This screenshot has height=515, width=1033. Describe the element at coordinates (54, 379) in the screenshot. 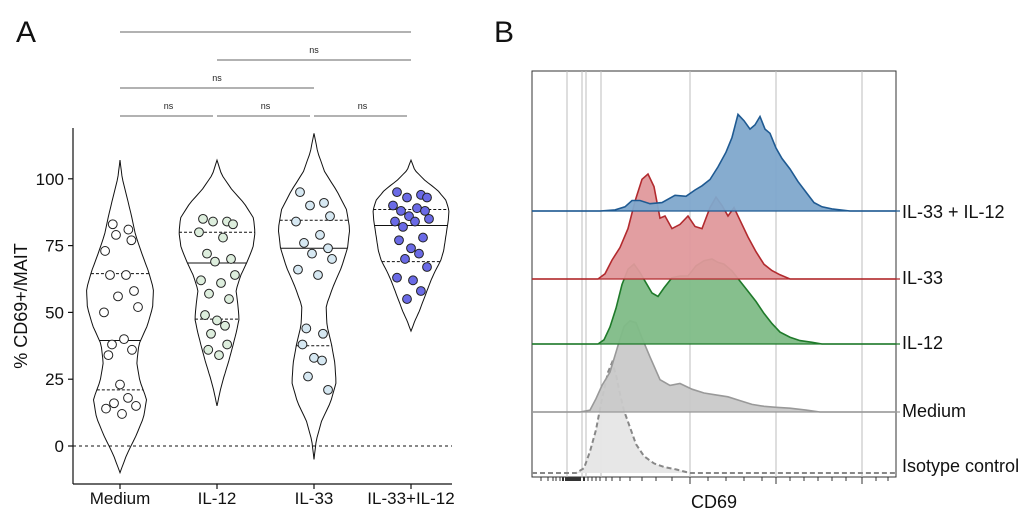

I see `y-tick-label: 25` at that location.